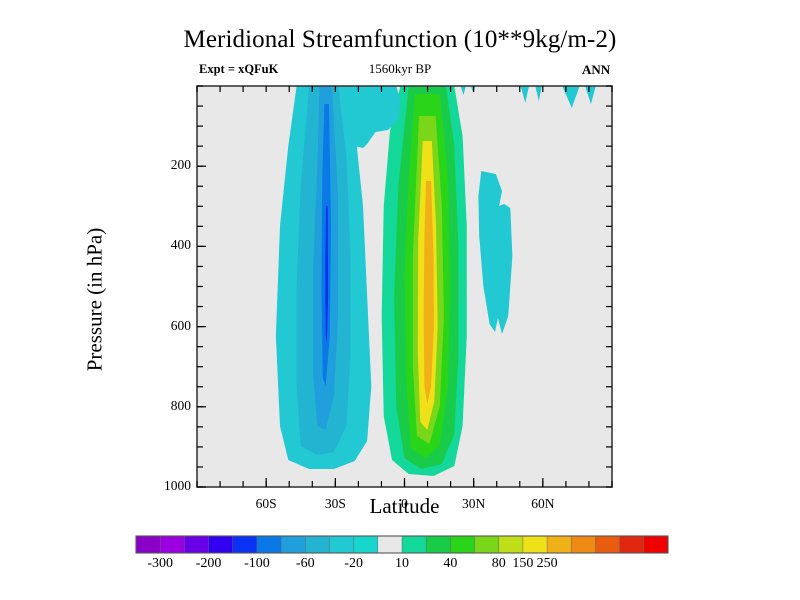  What do you see at coordinates (266, 503) in the screenshot?
I see `x-tick-label: 60S` at bounding box center [266, 503].